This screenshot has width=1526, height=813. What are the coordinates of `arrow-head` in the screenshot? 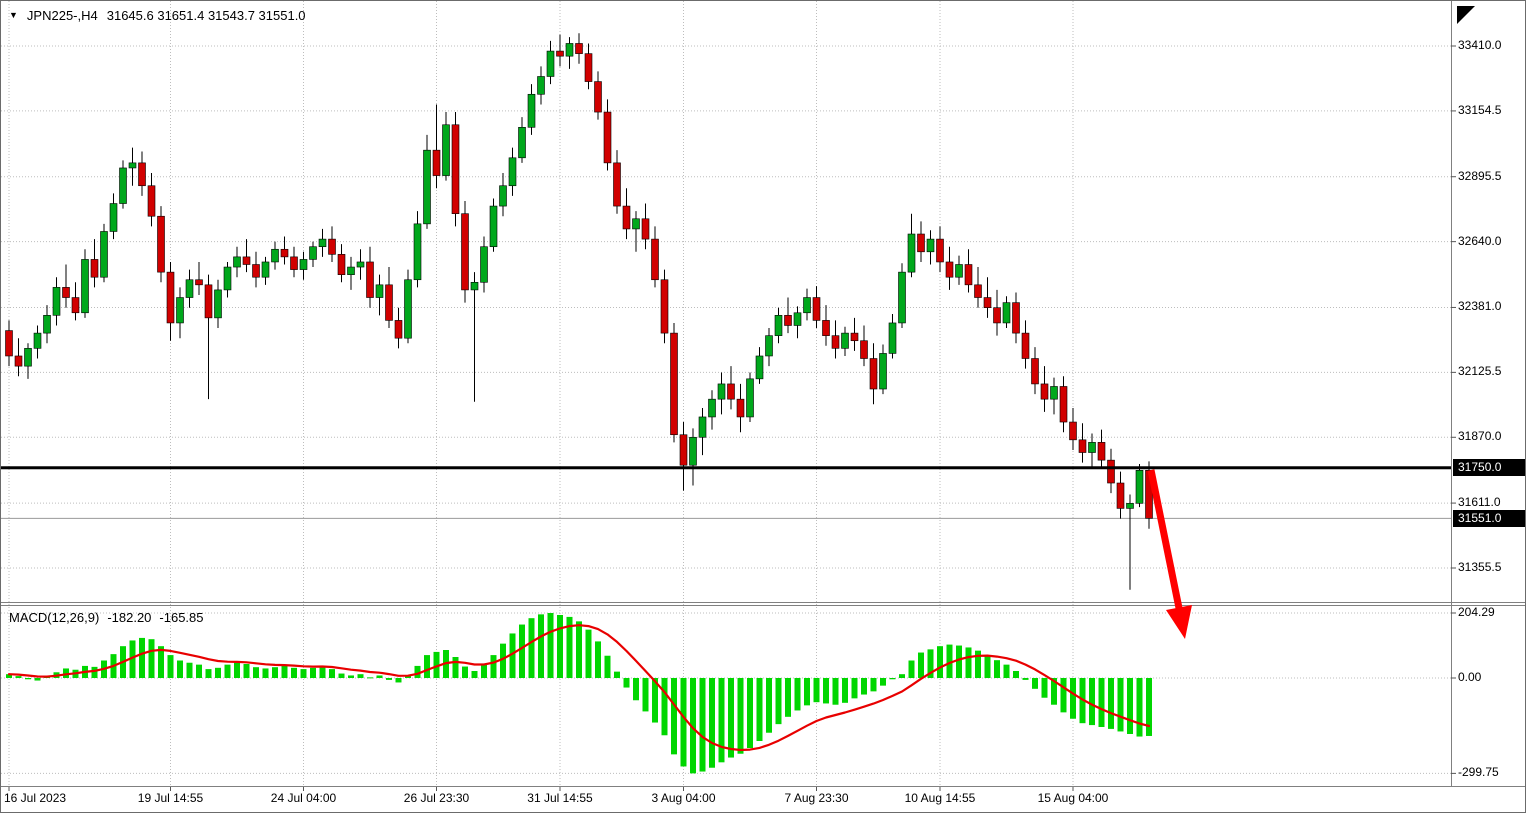 It's located at (1179, 622).